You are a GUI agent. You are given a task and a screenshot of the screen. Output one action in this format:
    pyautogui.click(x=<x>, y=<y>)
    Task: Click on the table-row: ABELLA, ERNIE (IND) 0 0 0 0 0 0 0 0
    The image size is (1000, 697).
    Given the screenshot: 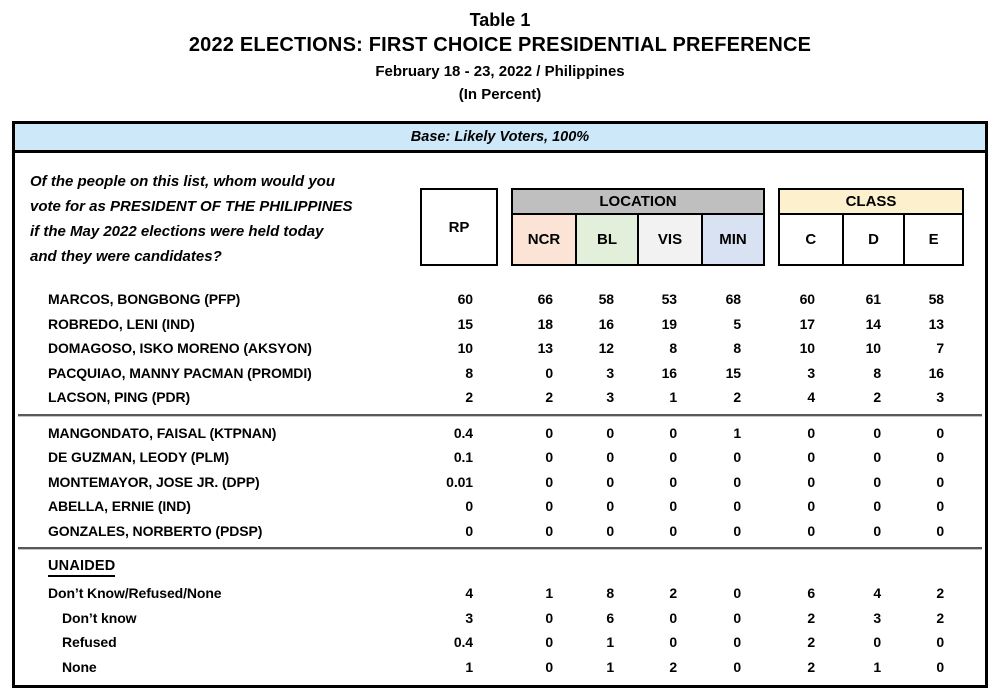 What is the action you would take?
    pyautogui.click(x=500, y=506)
    